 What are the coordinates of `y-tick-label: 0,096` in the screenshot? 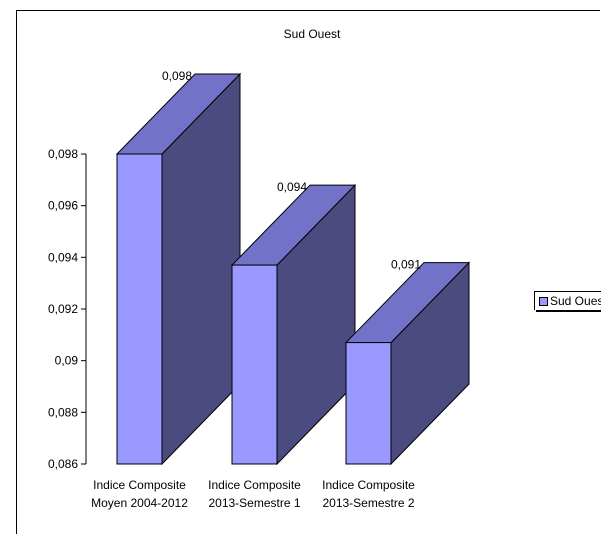 It's located at (63, 206).